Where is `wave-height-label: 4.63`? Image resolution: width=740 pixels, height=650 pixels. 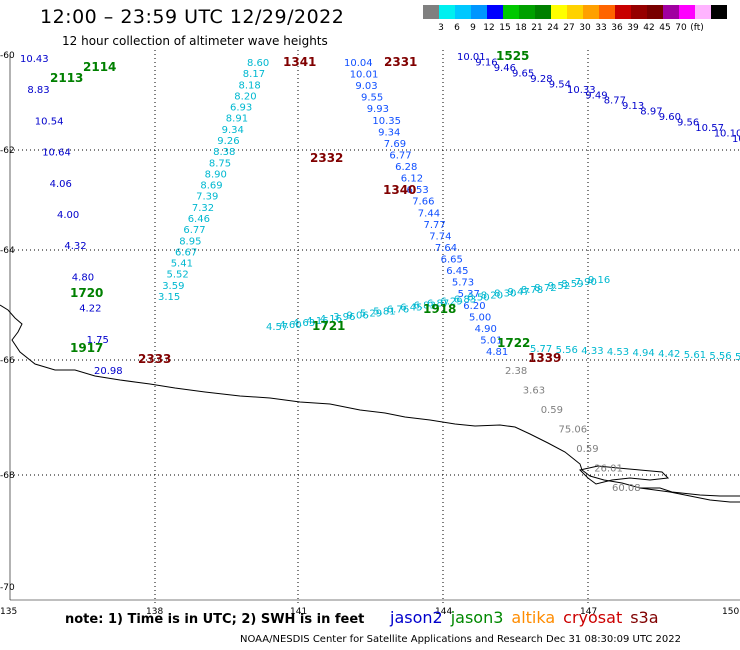 wave-height-label: 4.63 is located at coordinates (304, 323).